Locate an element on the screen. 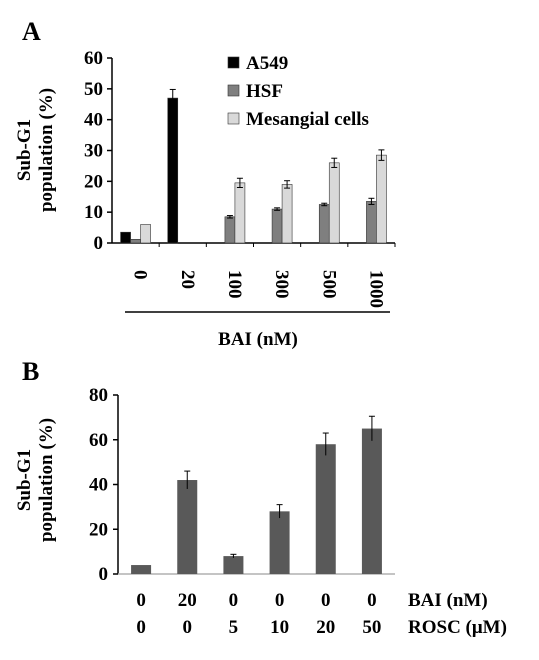 This screenshot has height=660, width=539. panel-a-xlabel: BAI (nM) is located at coordinates (258, 339).